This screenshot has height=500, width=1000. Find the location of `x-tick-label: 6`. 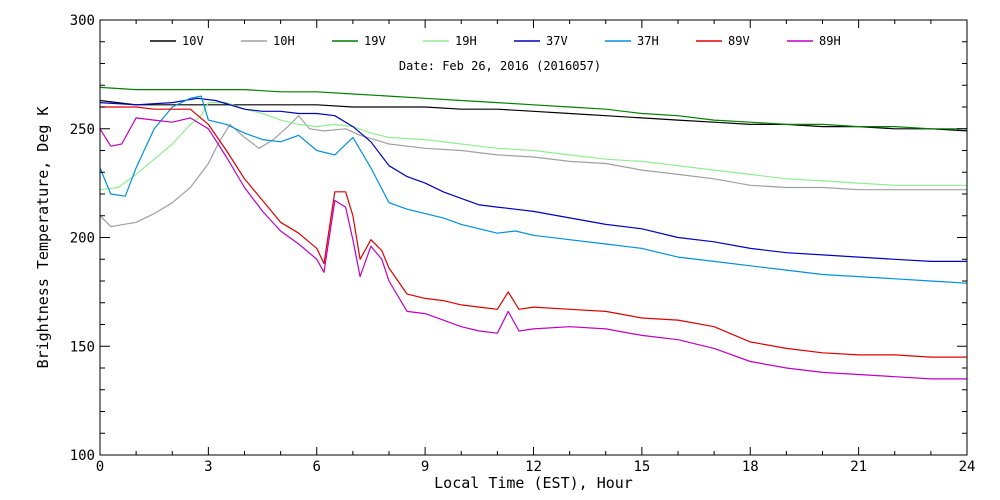

x-tick-label: 6 is located at coordinates (317, 467).